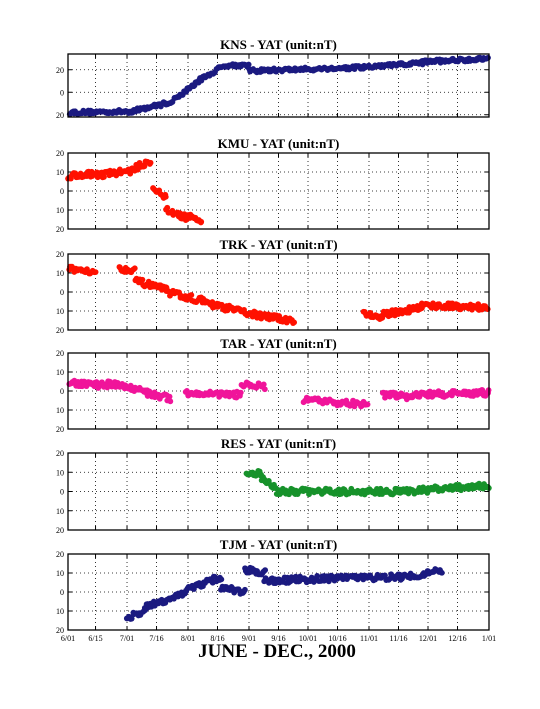 This screenshot has width=540, height=709. Describe the element at coordinates (278, 44) in the screenshot. I see `panel-title-kns: KNS - YAT (unit:nT)` at that location.